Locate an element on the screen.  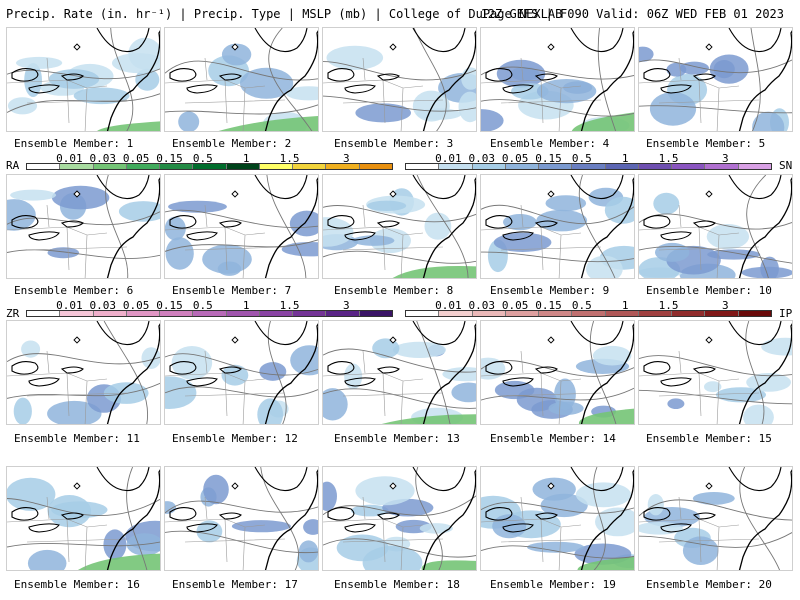
ensemble-member-label: Ensemble Member: 4 is located at coordinates (550, 143).